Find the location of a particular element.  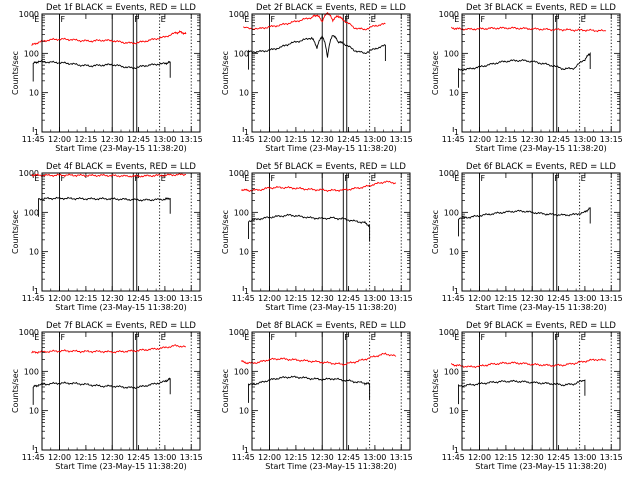

panel-title: Det 9f BLACK = Events, RED = LLD is located at coordinates (541, 326).